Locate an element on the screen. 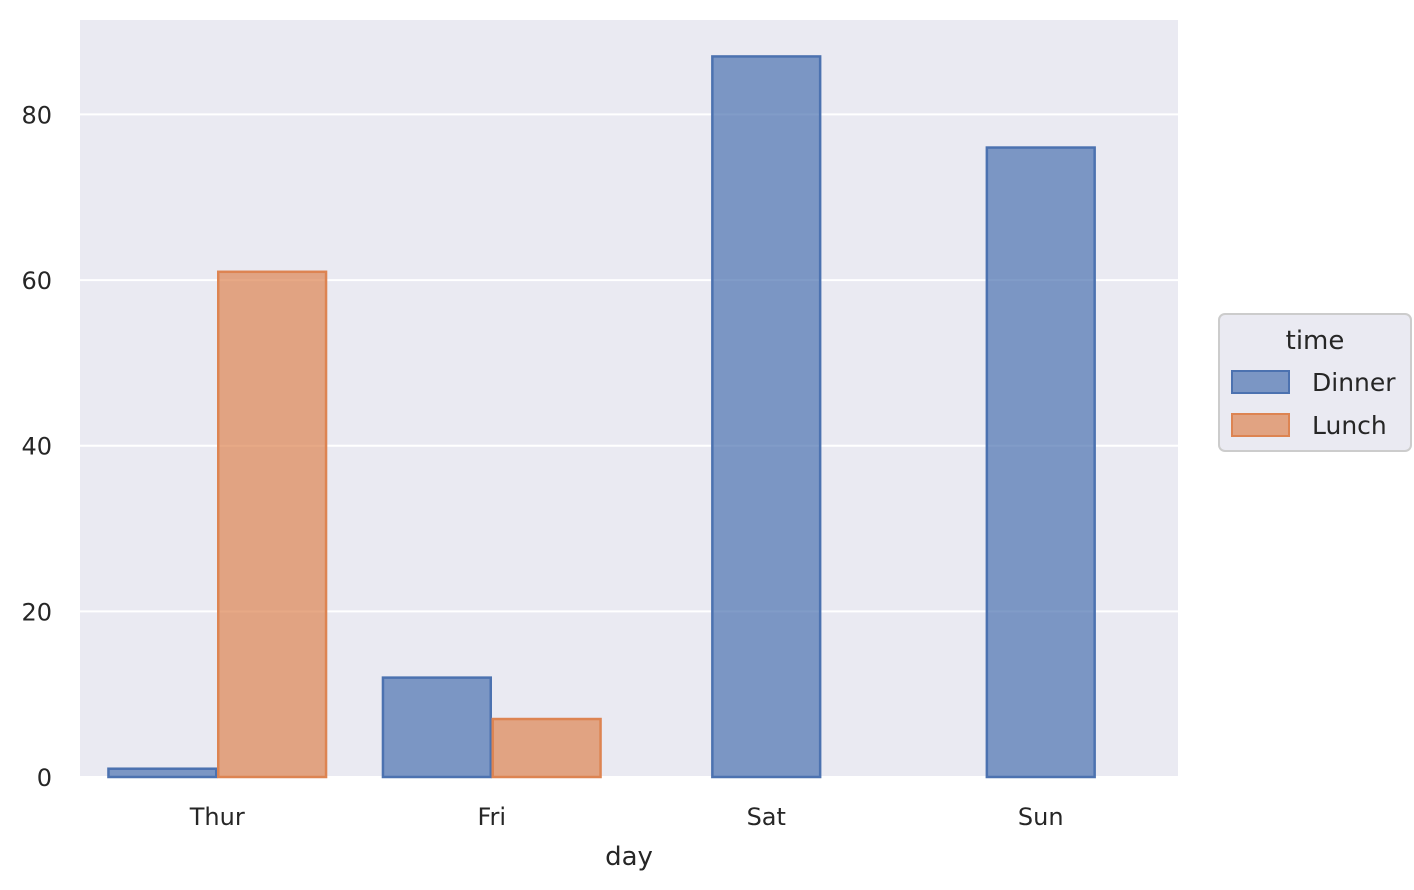 Image resolution: width=1414 pixels, height=890 pixels. x-axis-label: day is located at coordinates (629, 857).